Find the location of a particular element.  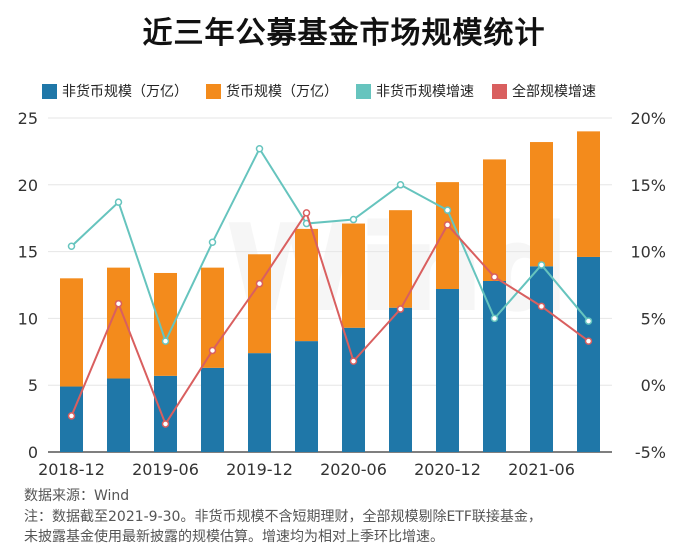

y-left-tick-label: 5 is located at coordinates (33, 385).